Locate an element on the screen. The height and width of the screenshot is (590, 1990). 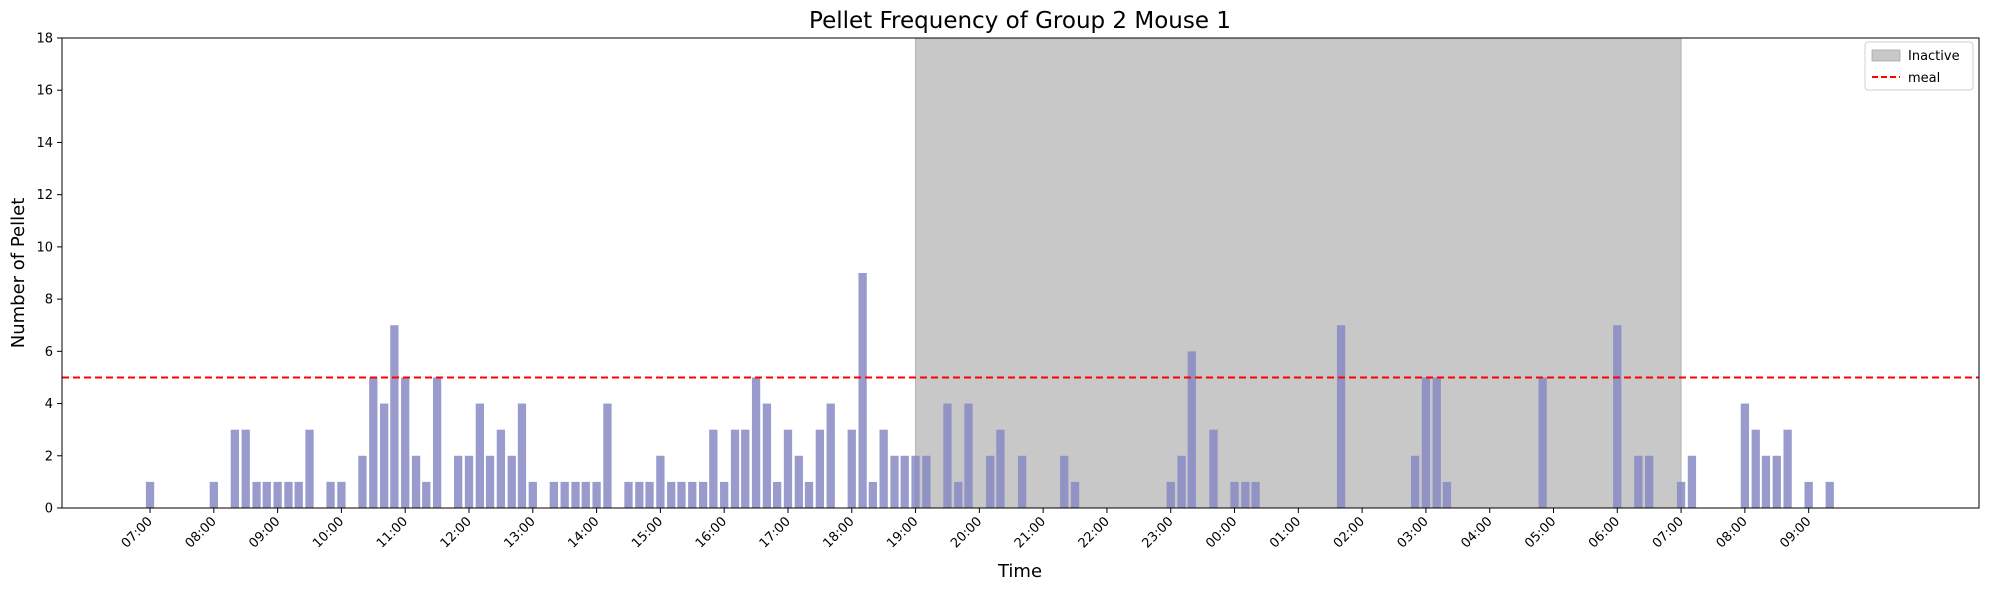
x-tick-label: 12:00 is located at coordinates (456, 532).